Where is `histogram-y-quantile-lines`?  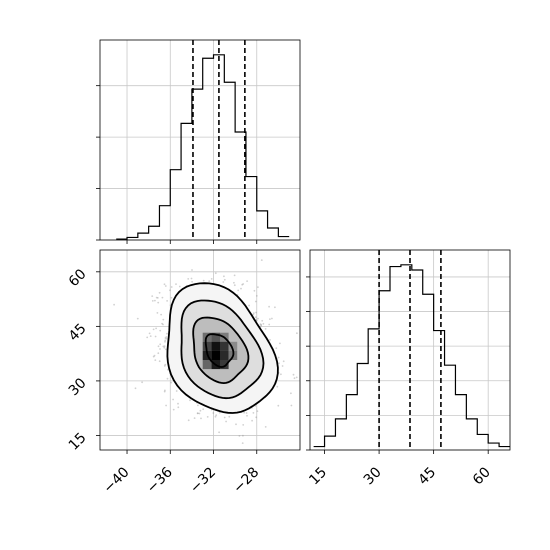 histogram-y-quantile-lines is located at coordinates (410, 350).